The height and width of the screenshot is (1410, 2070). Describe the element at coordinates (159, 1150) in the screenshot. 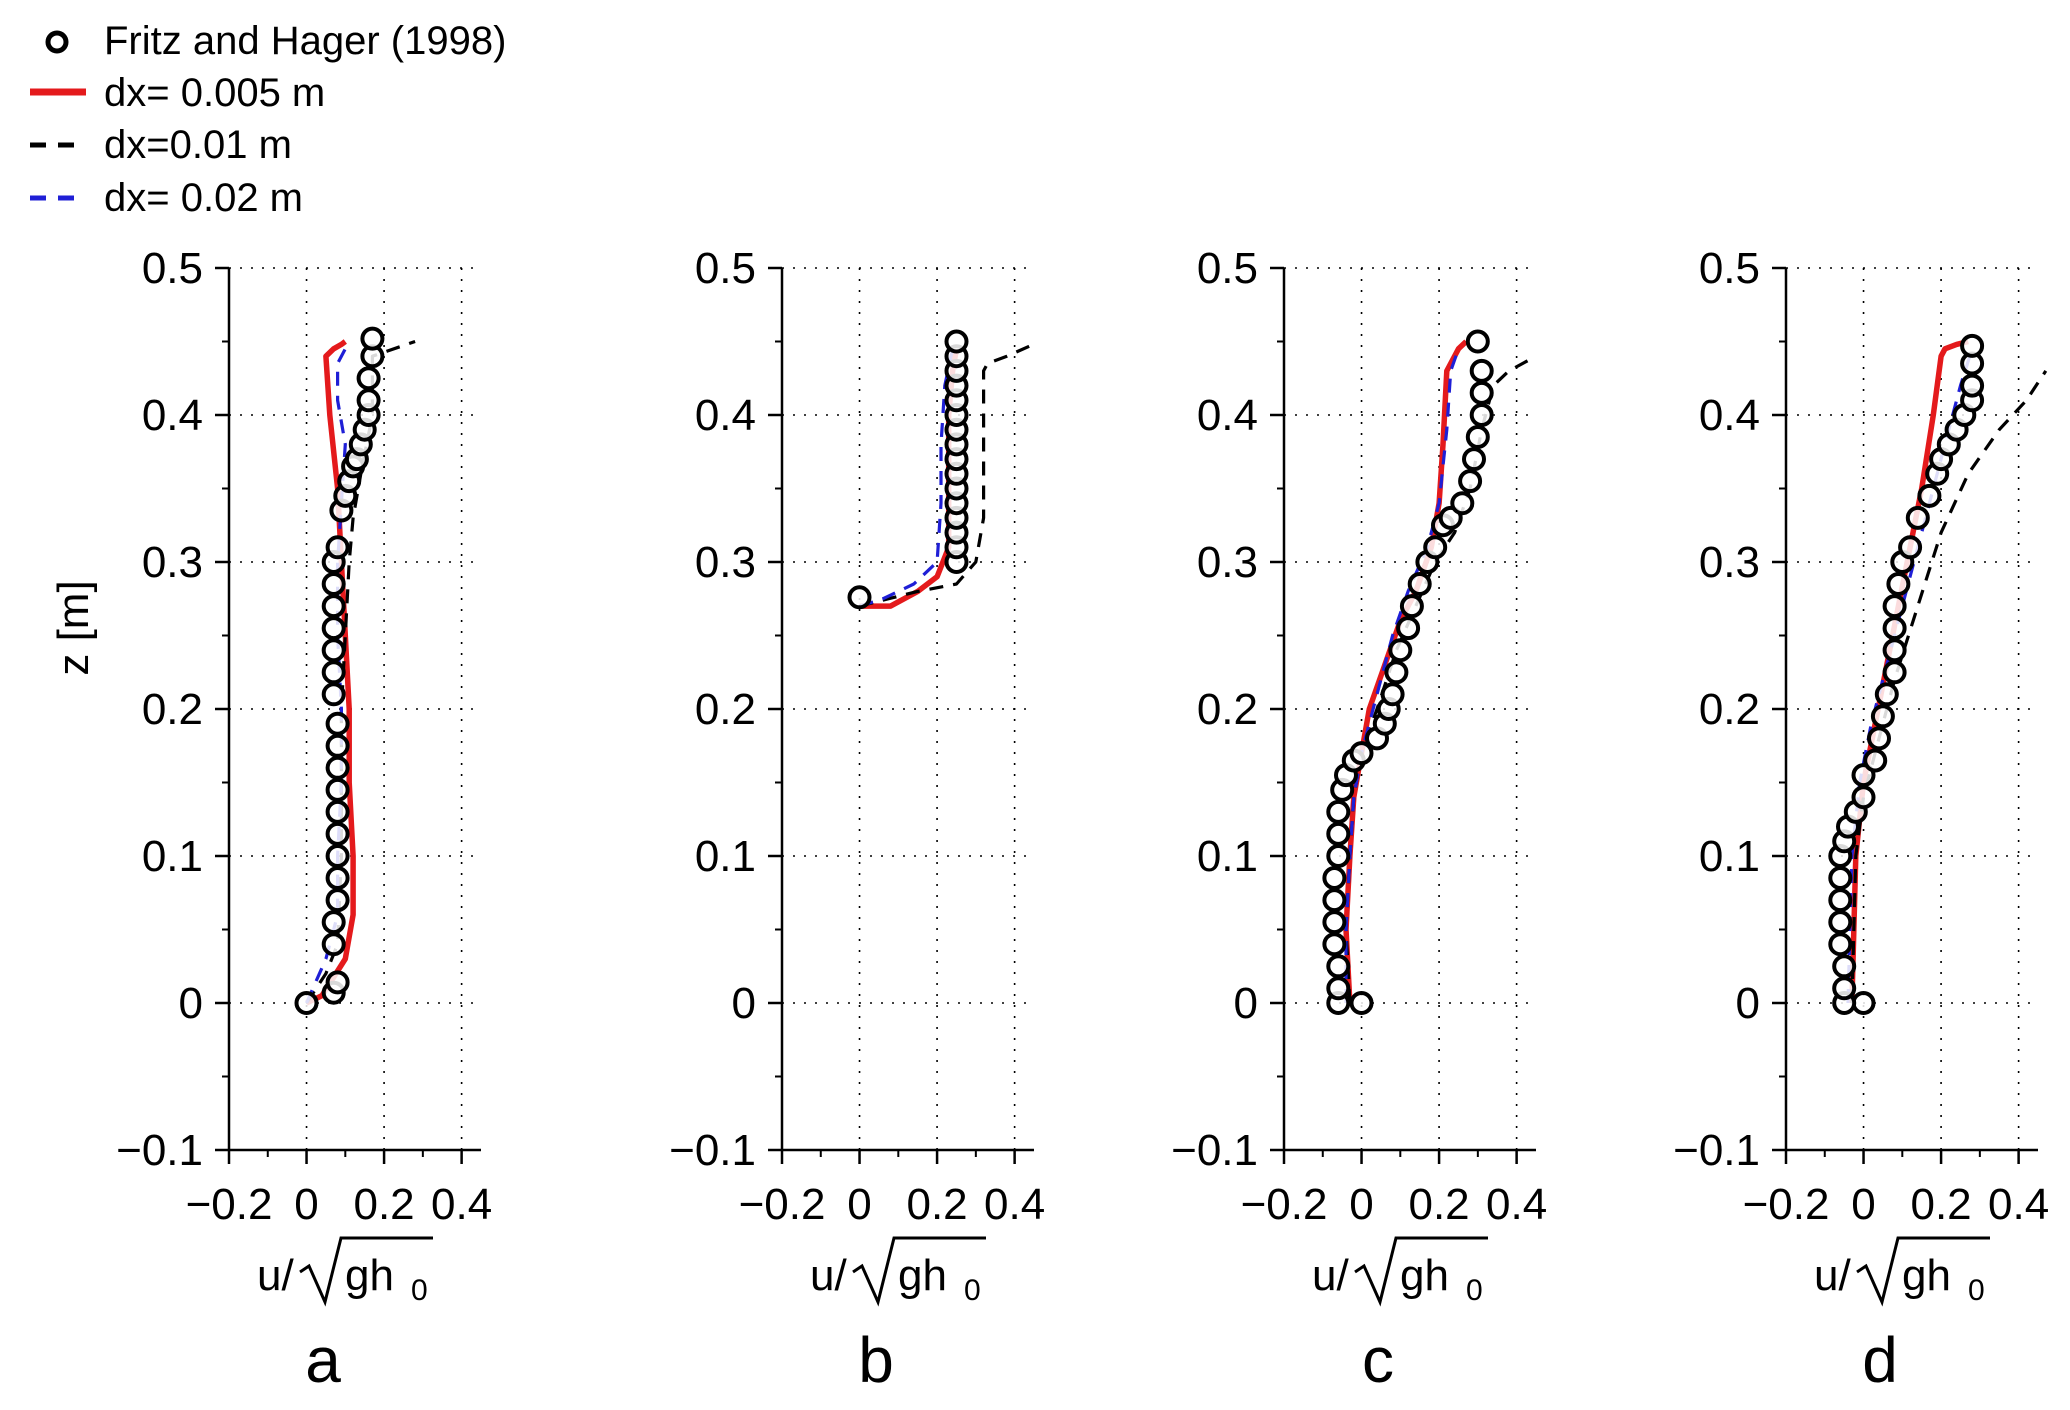

I see `y-tick-label-a-0: −0.1` at that location.